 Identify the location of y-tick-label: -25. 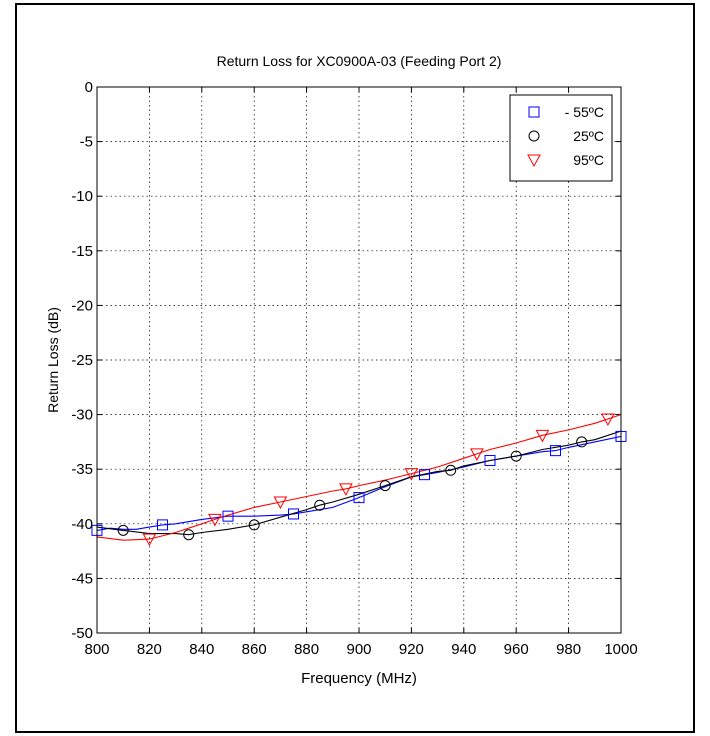
(82, 360).